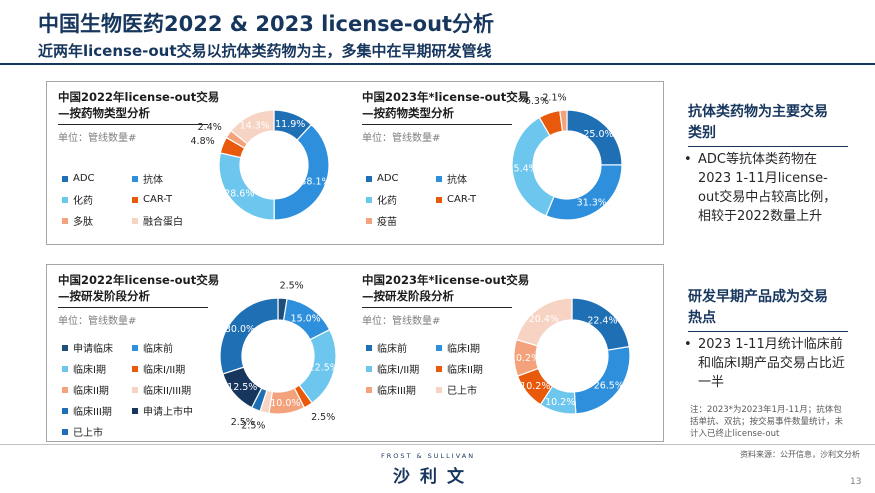  Describe the element at coordinates (290, 124) in the screenshot. I see `slice-label: 11.9%` at that location.